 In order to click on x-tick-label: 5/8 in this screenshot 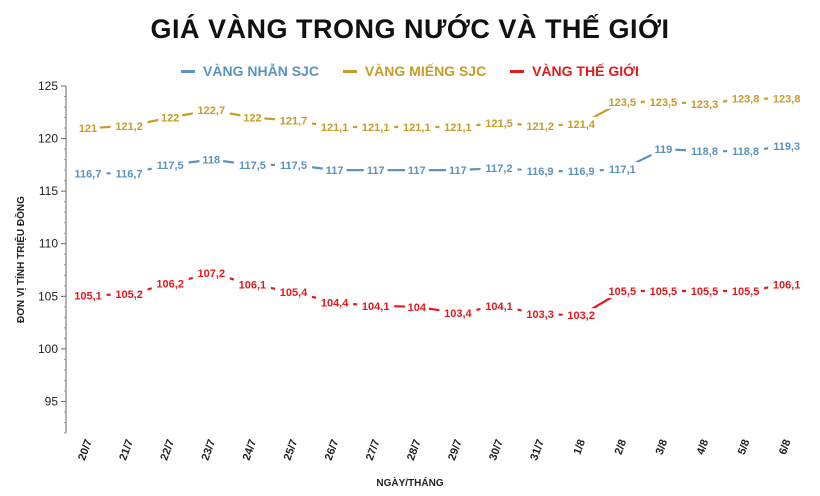, I will do `click(744, 447)`.